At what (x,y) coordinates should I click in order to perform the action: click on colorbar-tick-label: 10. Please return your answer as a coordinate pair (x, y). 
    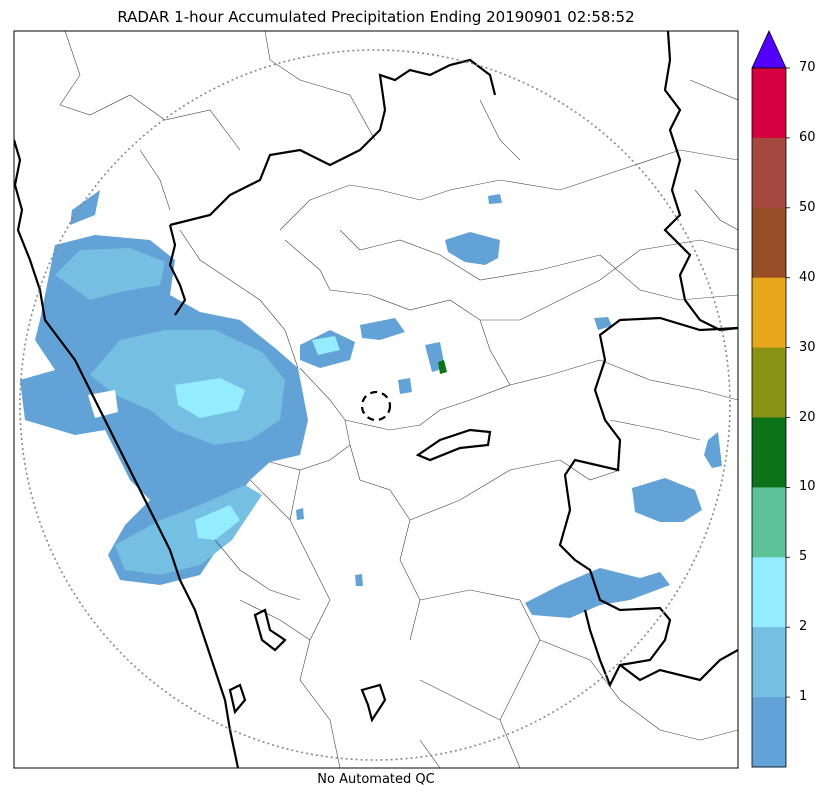
    Looking at the image, I should click on (807, 487).